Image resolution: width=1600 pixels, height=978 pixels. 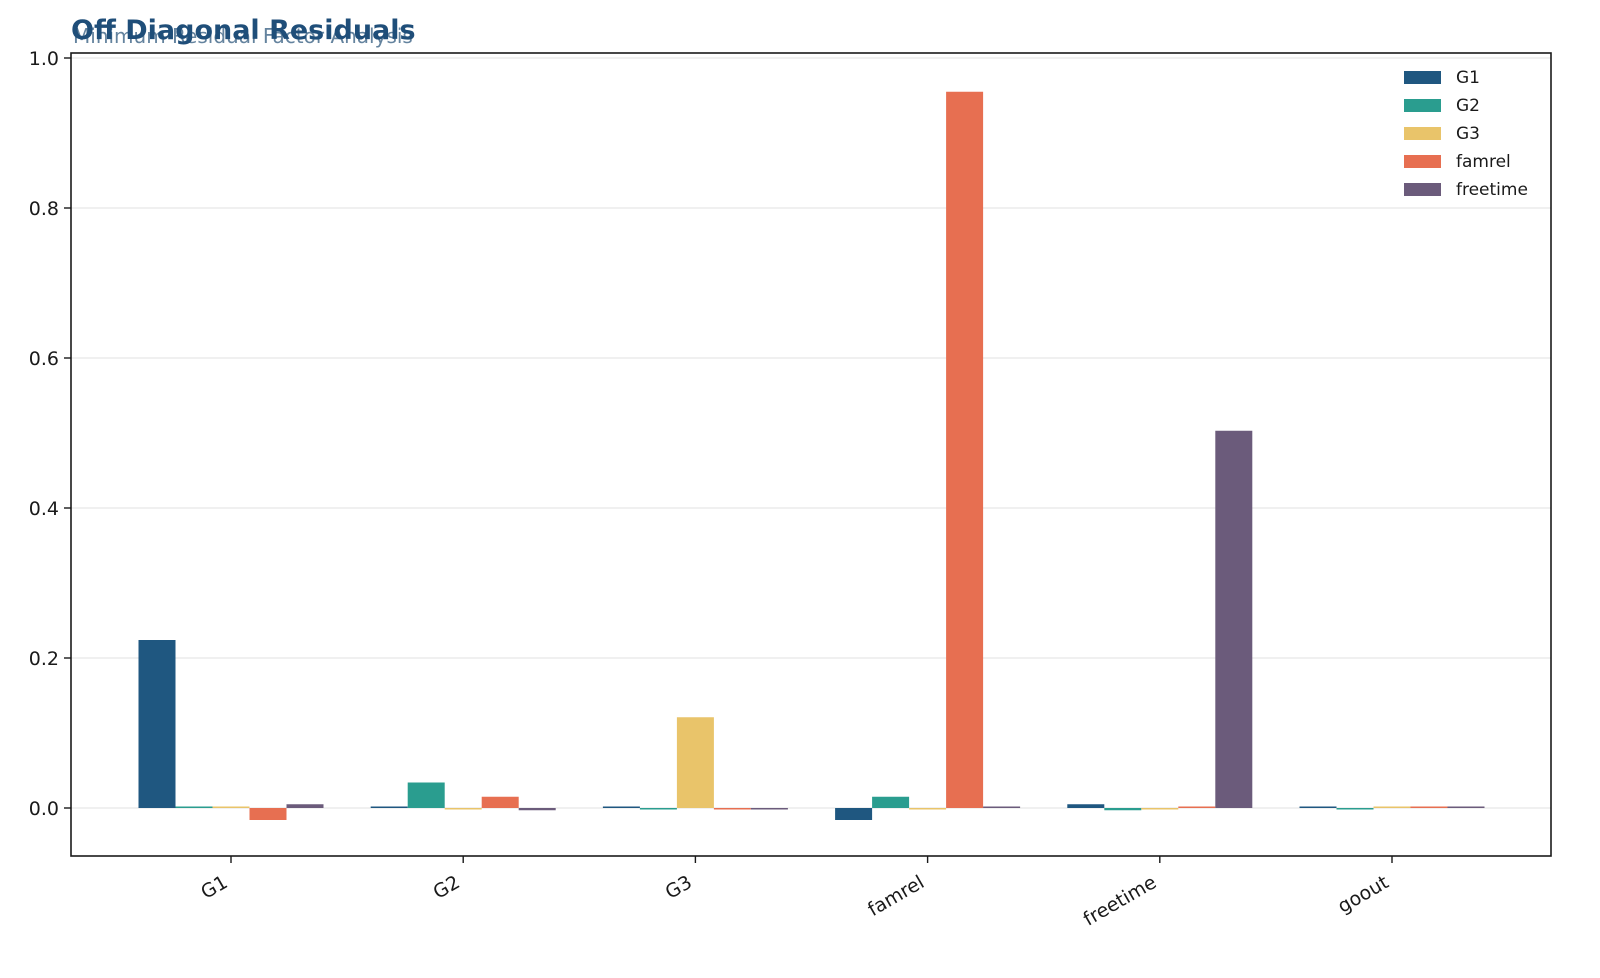 I want to click on bar-freetime-freetime, so click(x=1234, y=619).